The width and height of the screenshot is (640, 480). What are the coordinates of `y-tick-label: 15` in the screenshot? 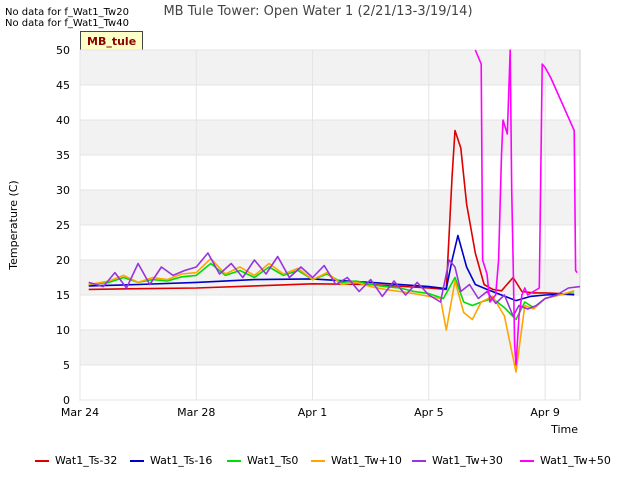 It's located at (63, 295).